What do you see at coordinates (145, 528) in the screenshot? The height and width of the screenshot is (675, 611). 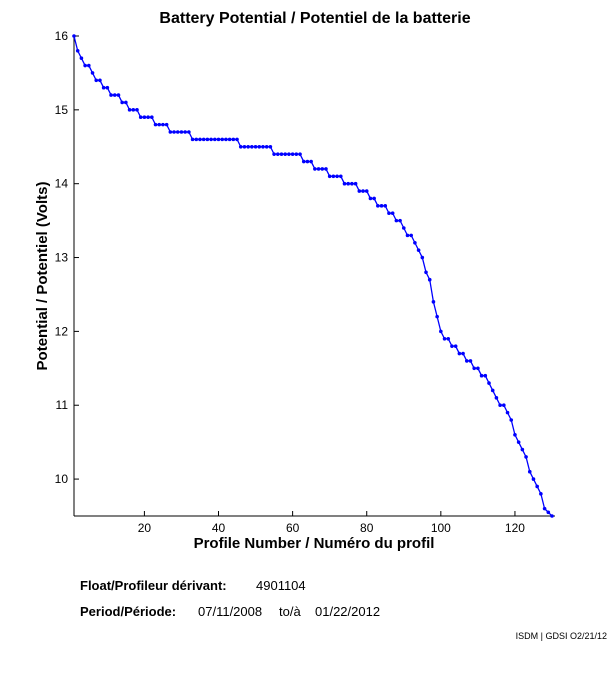 I see `x-tick-label: 20` at bounding box center [145, 528].